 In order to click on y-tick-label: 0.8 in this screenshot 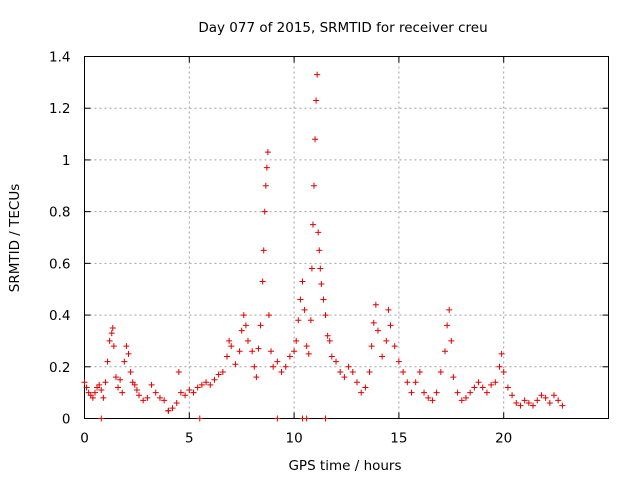, I will do `click(59, 213)`.